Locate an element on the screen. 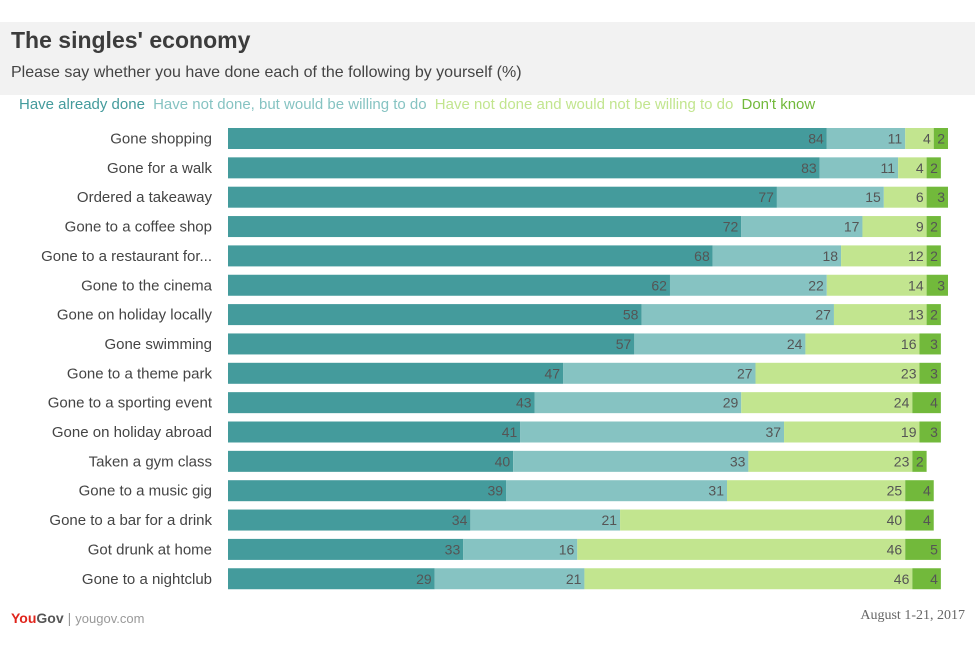 This screenshot has height=648, width=975. value-label: 9 is located at coordinates (920, 227).